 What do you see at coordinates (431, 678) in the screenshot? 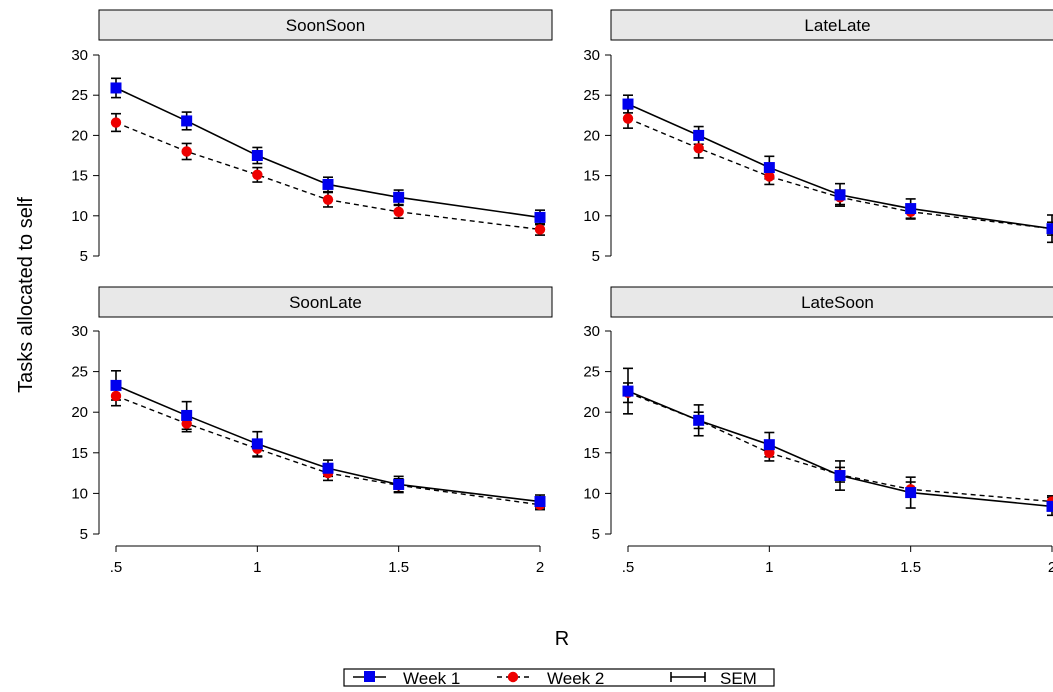
I see `legend-label-week1: Week 1` at bounding box center [431, 678].